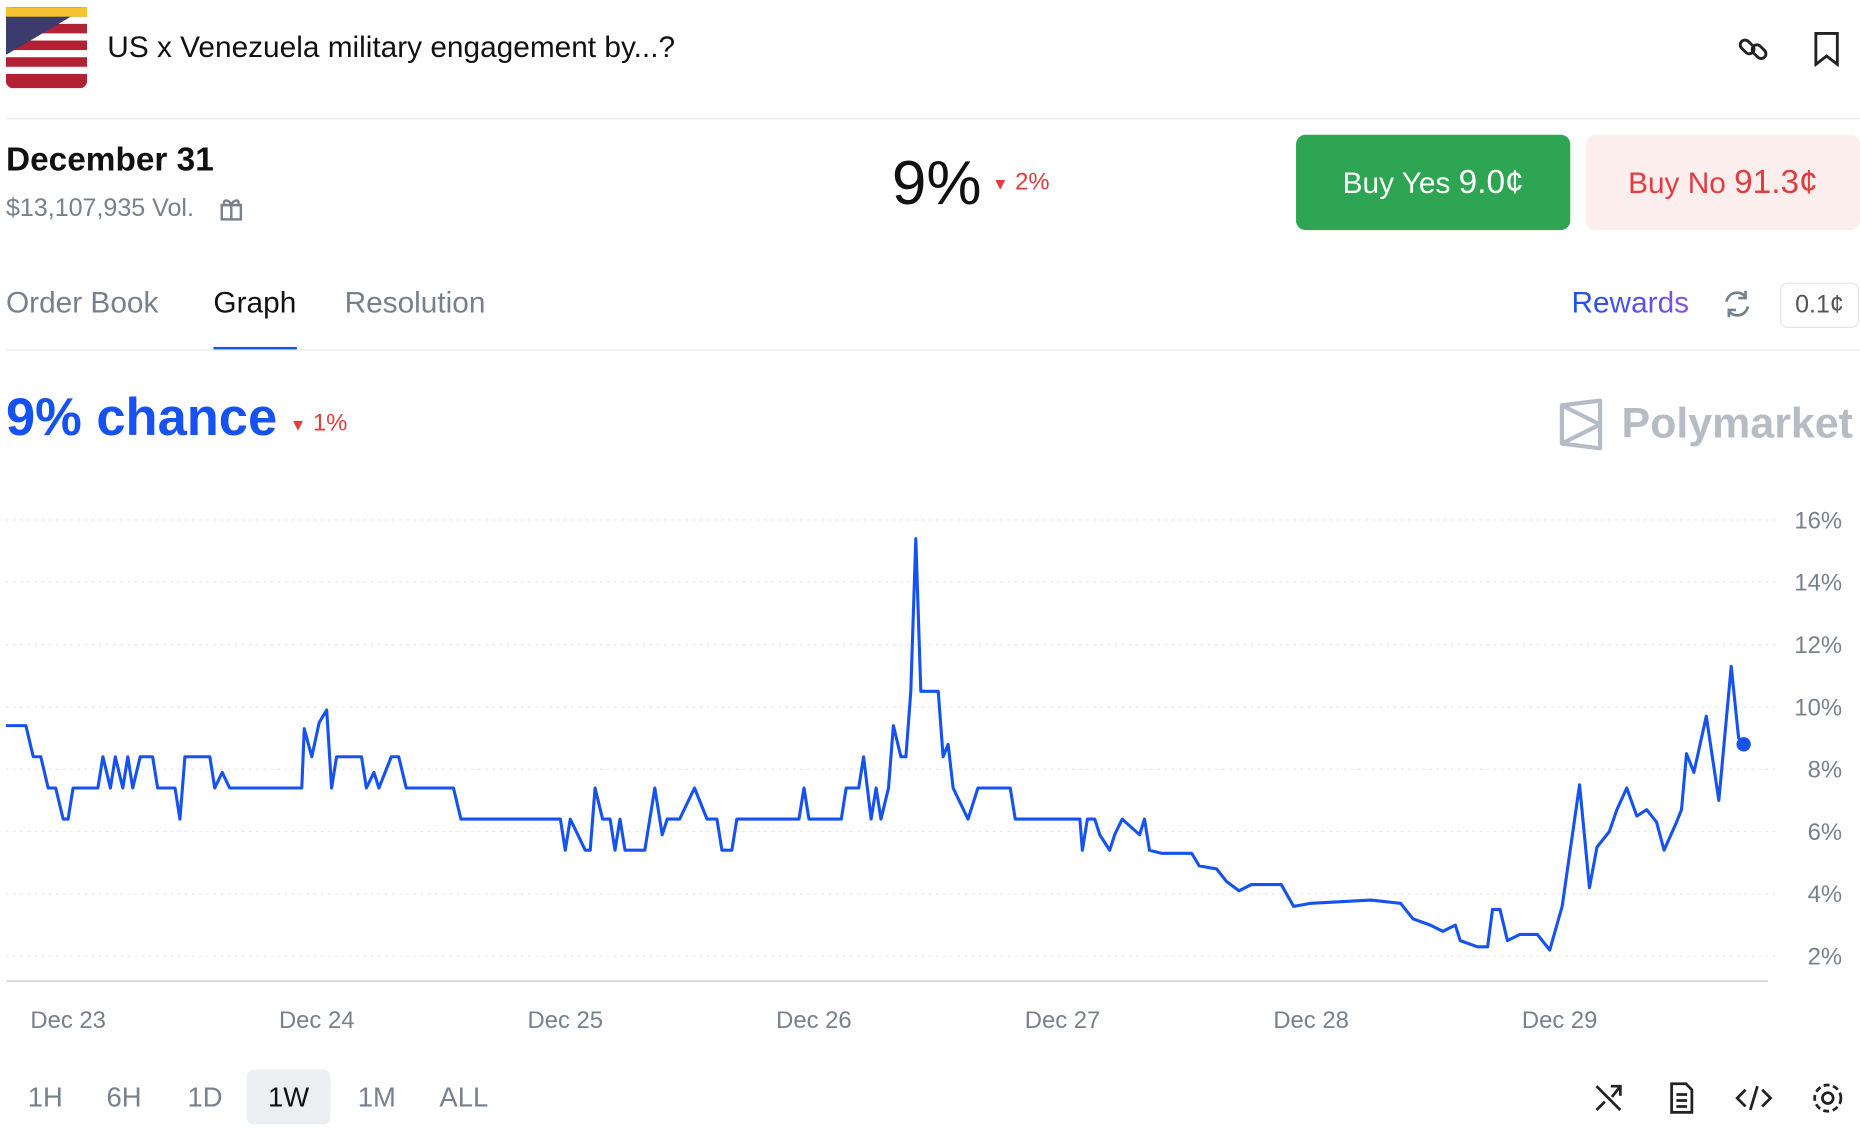  Describe the element at coordinates (1825, 894) in the screenshot. I see `y-tick-label: 4%` at that location.